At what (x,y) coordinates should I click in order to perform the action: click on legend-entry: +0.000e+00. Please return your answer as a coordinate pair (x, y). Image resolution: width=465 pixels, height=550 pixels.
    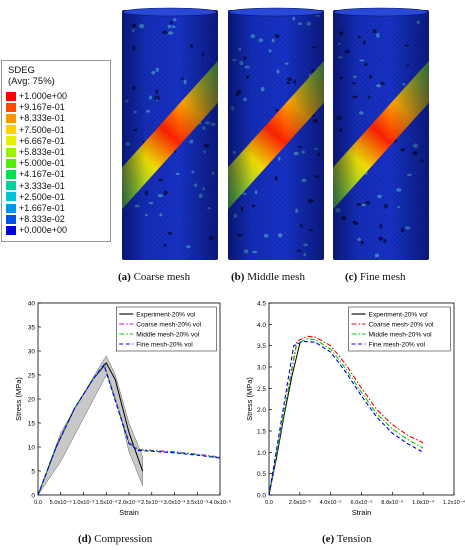
    Looking at the image, I should click on (36, 230).